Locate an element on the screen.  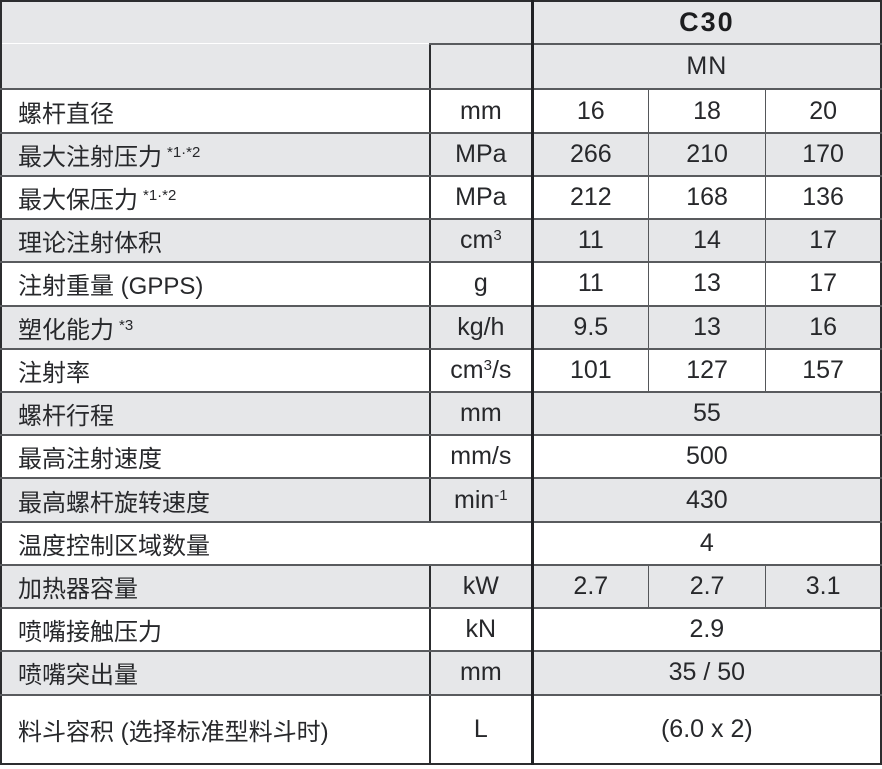
row-value-span: (6.0 x 2) is located at coordinates (706, 729).